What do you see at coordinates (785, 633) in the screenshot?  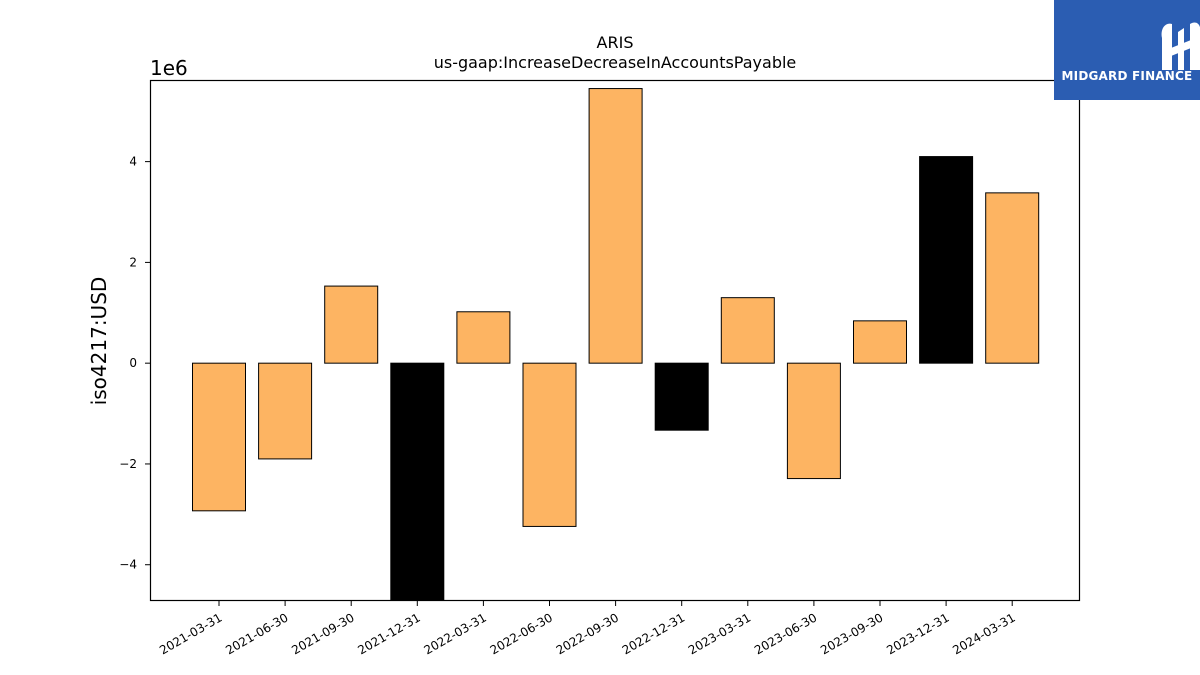 I see `x-tick-label: 2023-06-30` at bounding box center [785, 633].